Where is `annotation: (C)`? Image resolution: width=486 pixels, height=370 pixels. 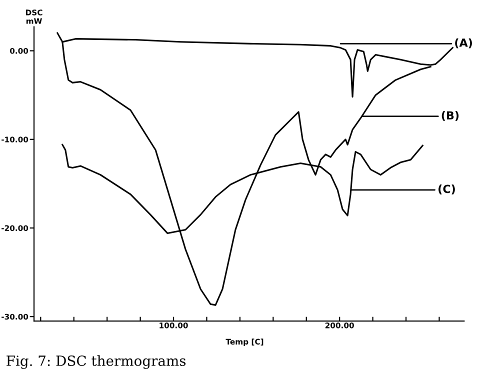
annotation: (C) is located at coordinates (446, 189).